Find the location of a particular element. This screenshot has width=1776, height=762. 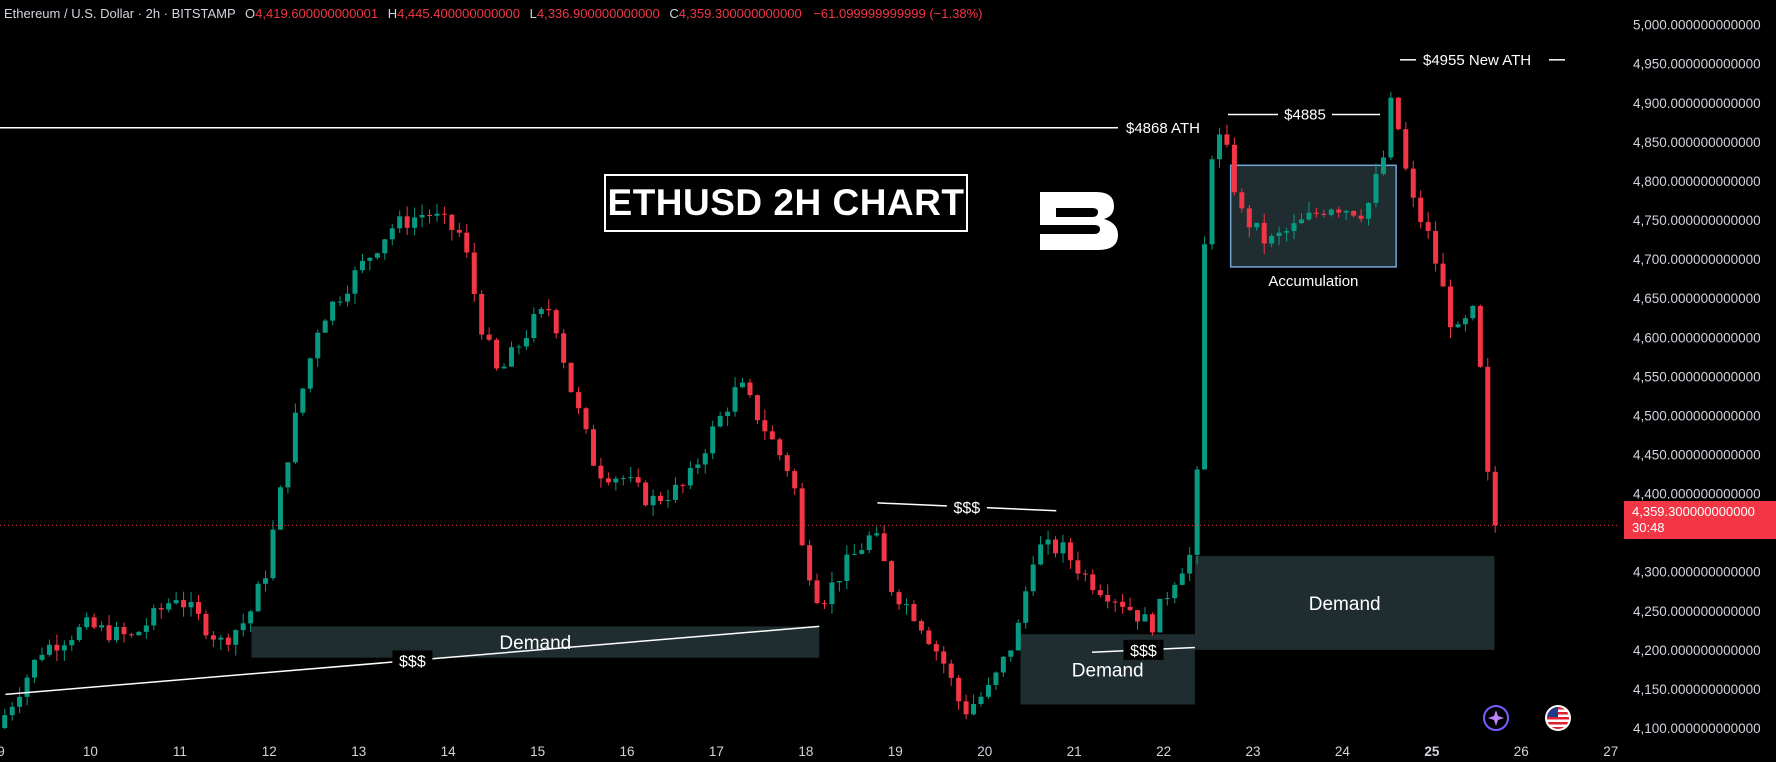

y-tick-label: 4,950.000000000000 is located at coordinates (1697, 64).